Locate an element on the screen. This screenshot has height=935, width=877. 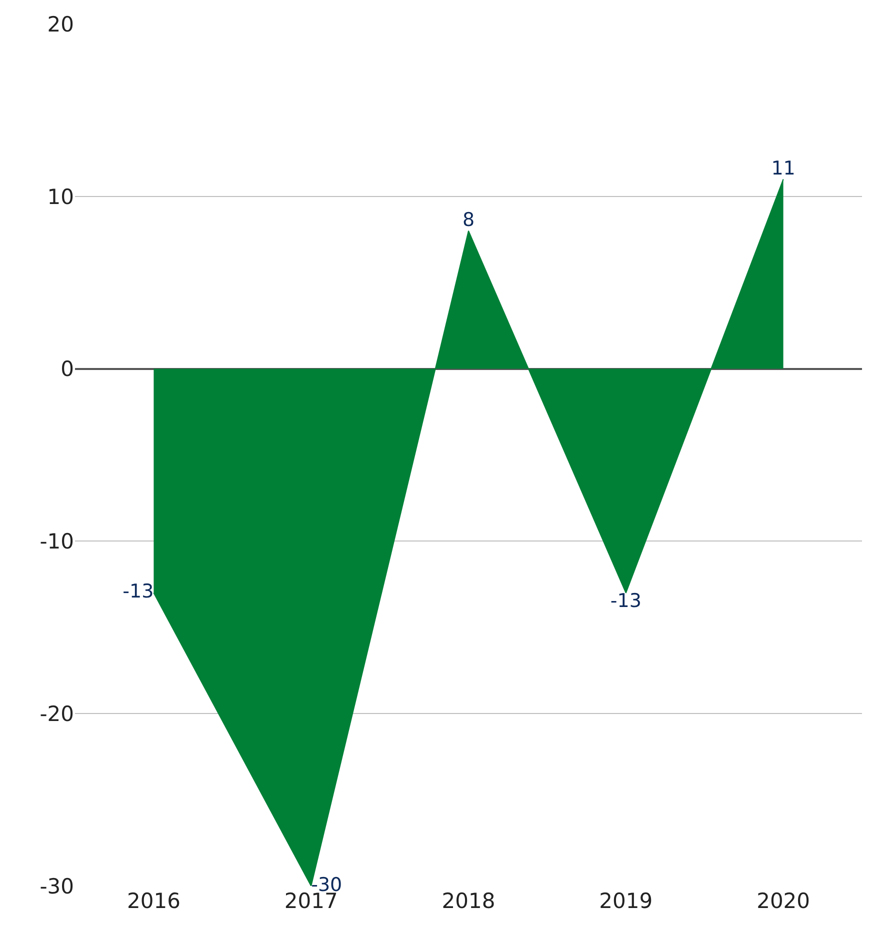
y-tick-label: -30 is located at coordinates (57, 886).